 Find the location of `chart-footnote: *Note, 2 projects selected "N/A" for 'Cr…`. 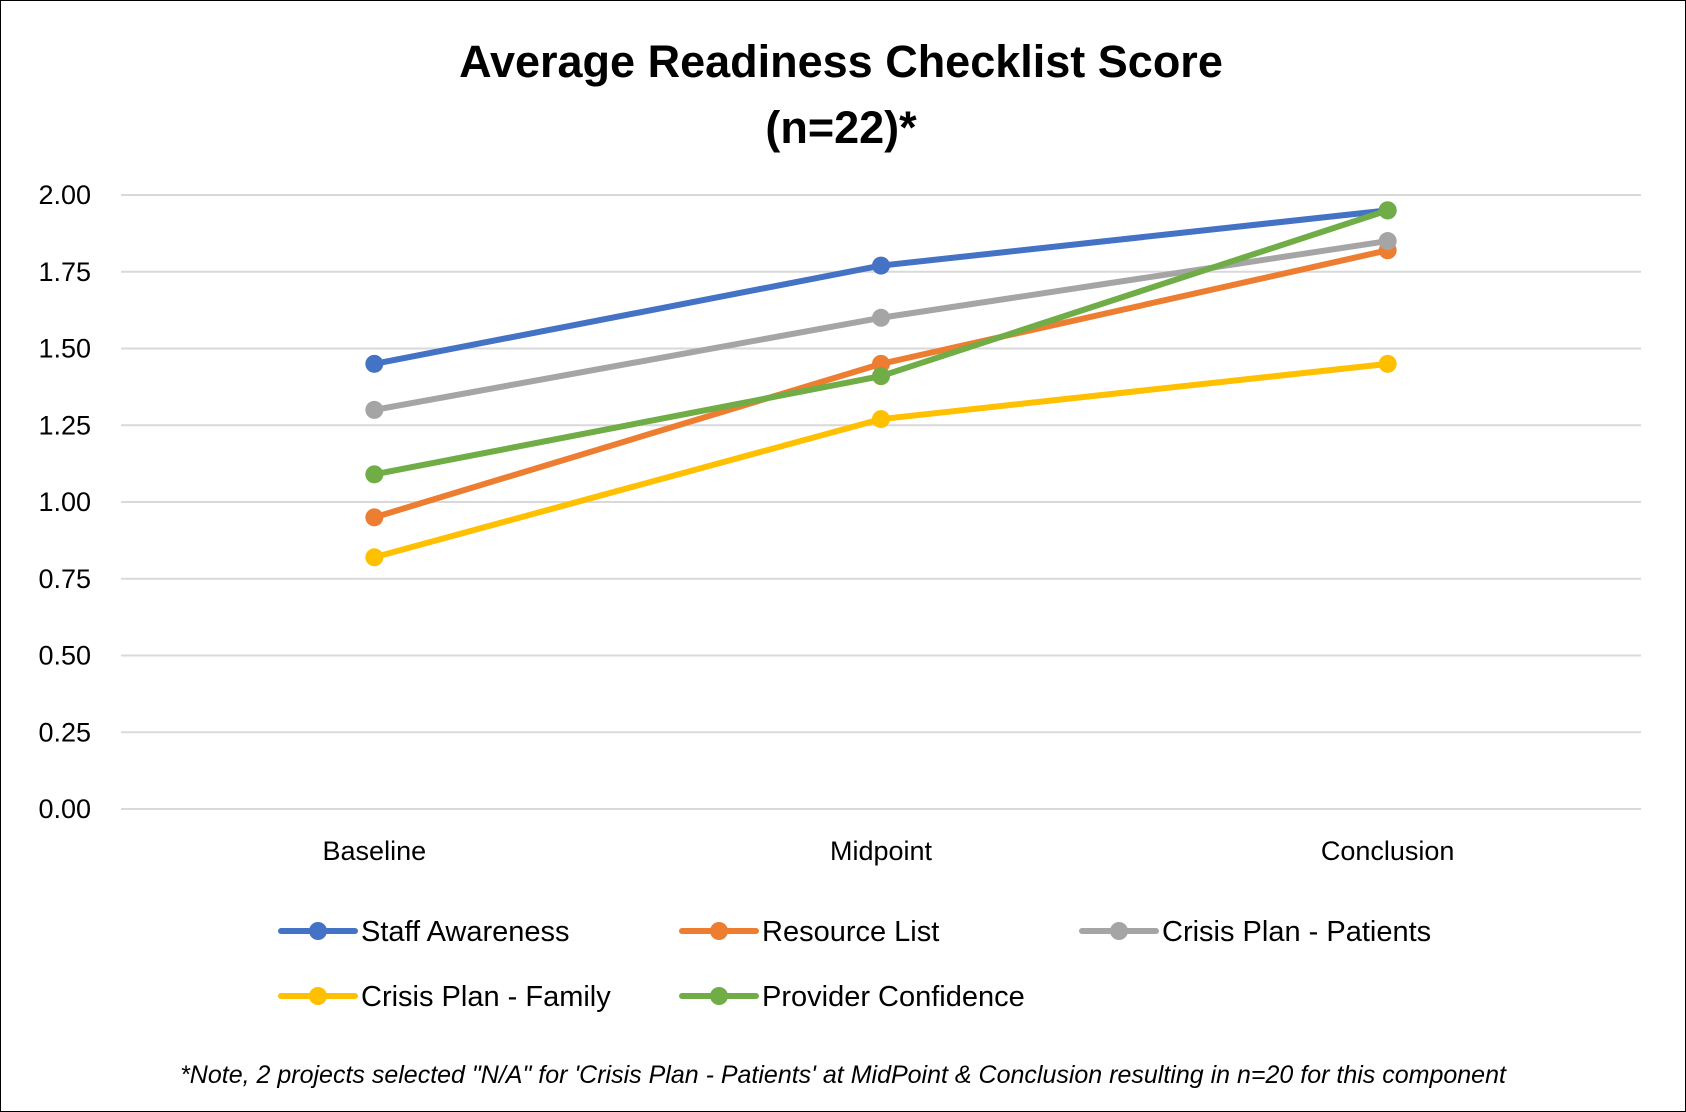

chart-footnote: *Note, 2 projects selected "N/A" for 'Cr… is located at coordinates (843, 1075).